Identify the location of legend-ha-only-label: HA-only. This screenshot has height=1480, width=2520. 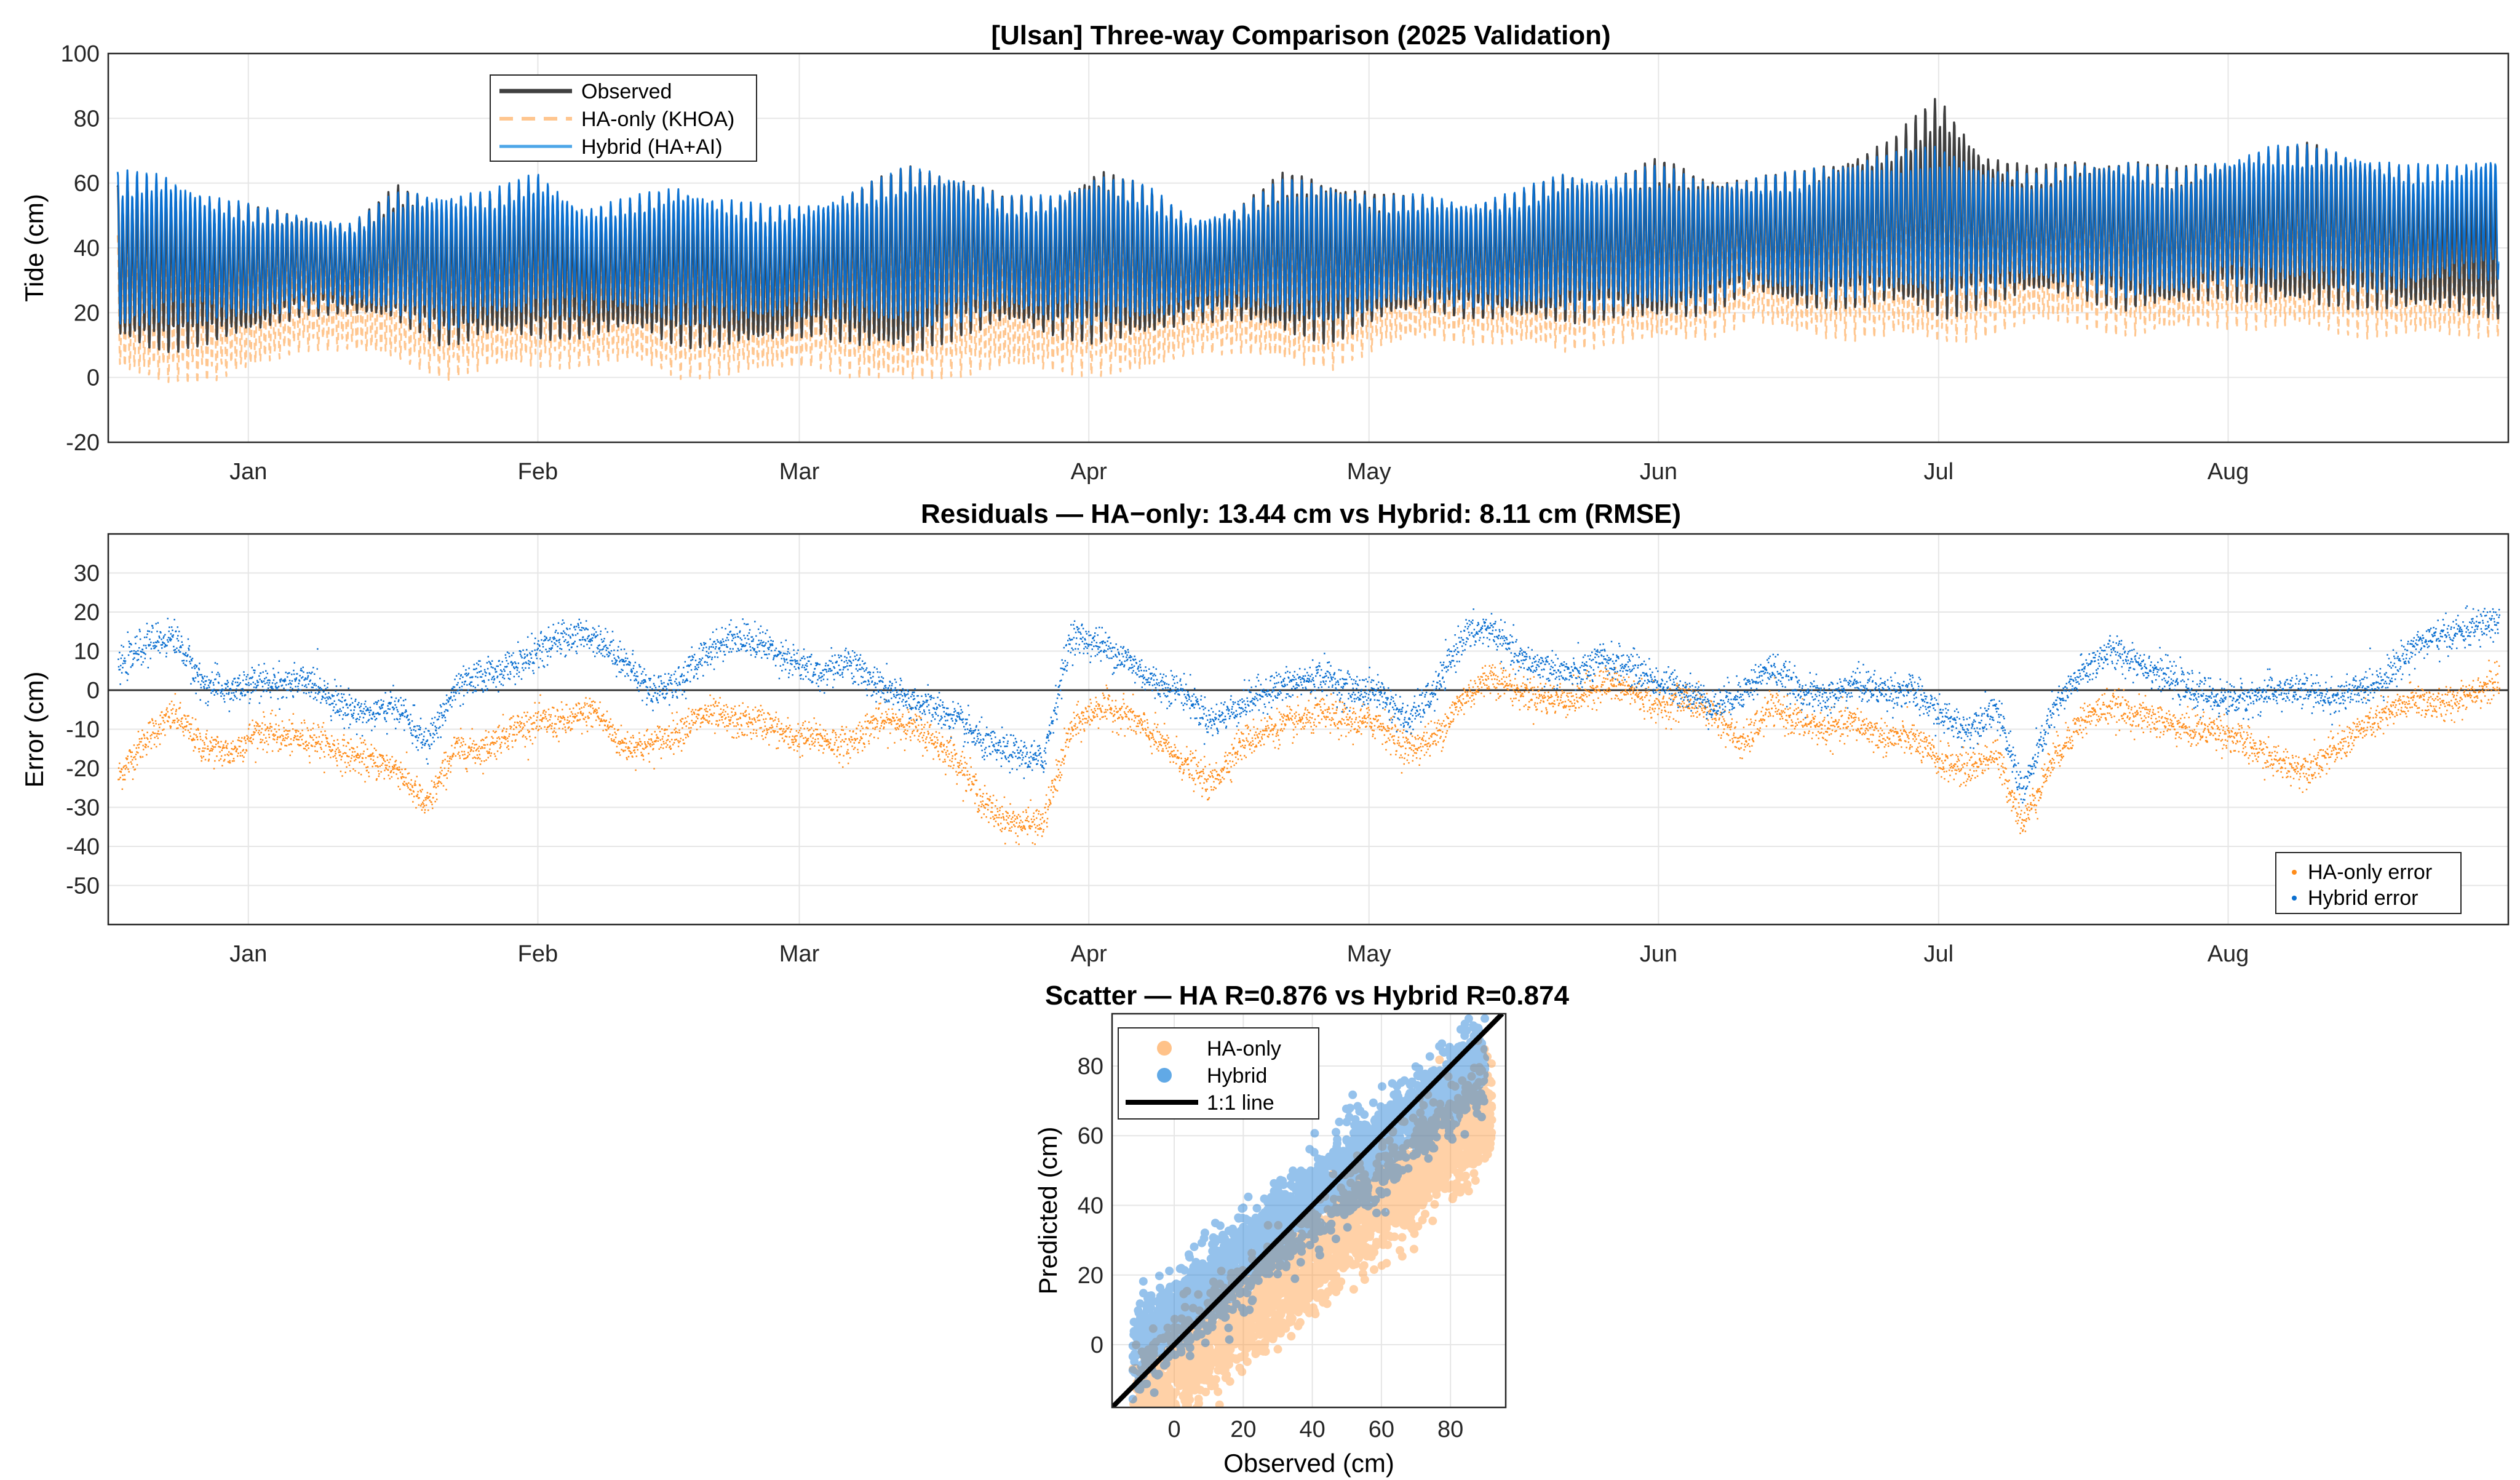
(1244, 1048).